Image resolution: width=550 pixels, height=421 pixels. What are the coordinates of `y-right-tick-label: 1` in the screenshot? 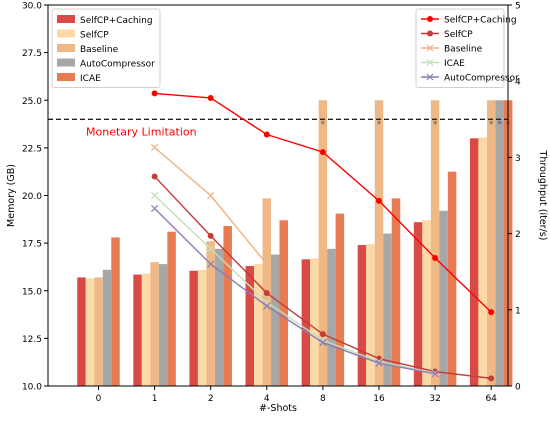 It's located at (518, 311).